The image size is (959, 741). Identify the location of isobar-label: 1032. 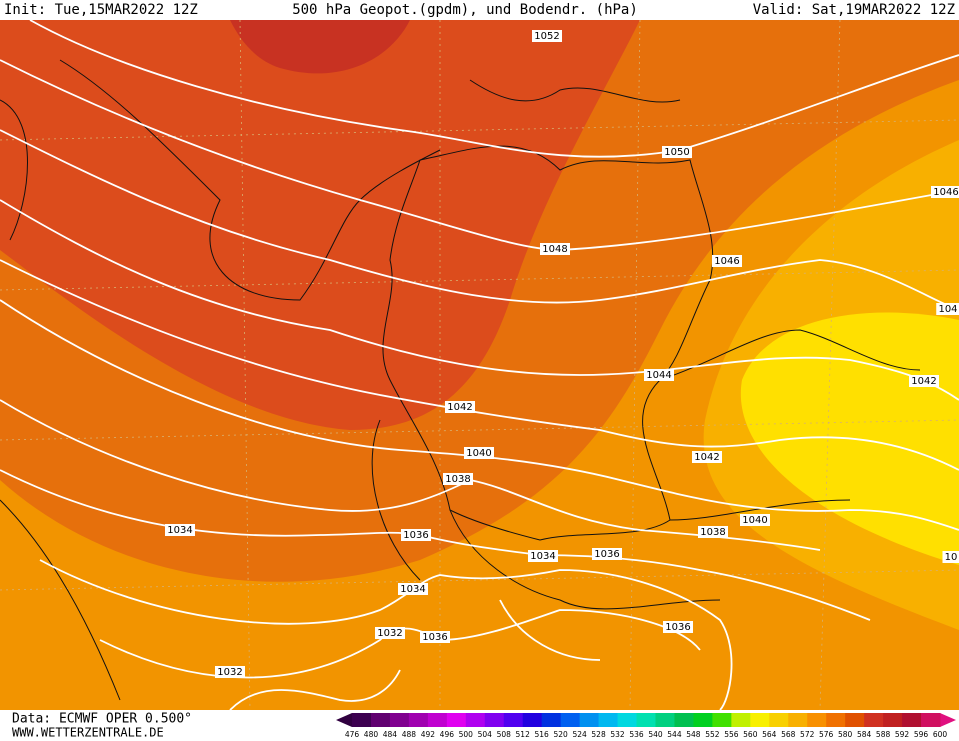
(229, 672).